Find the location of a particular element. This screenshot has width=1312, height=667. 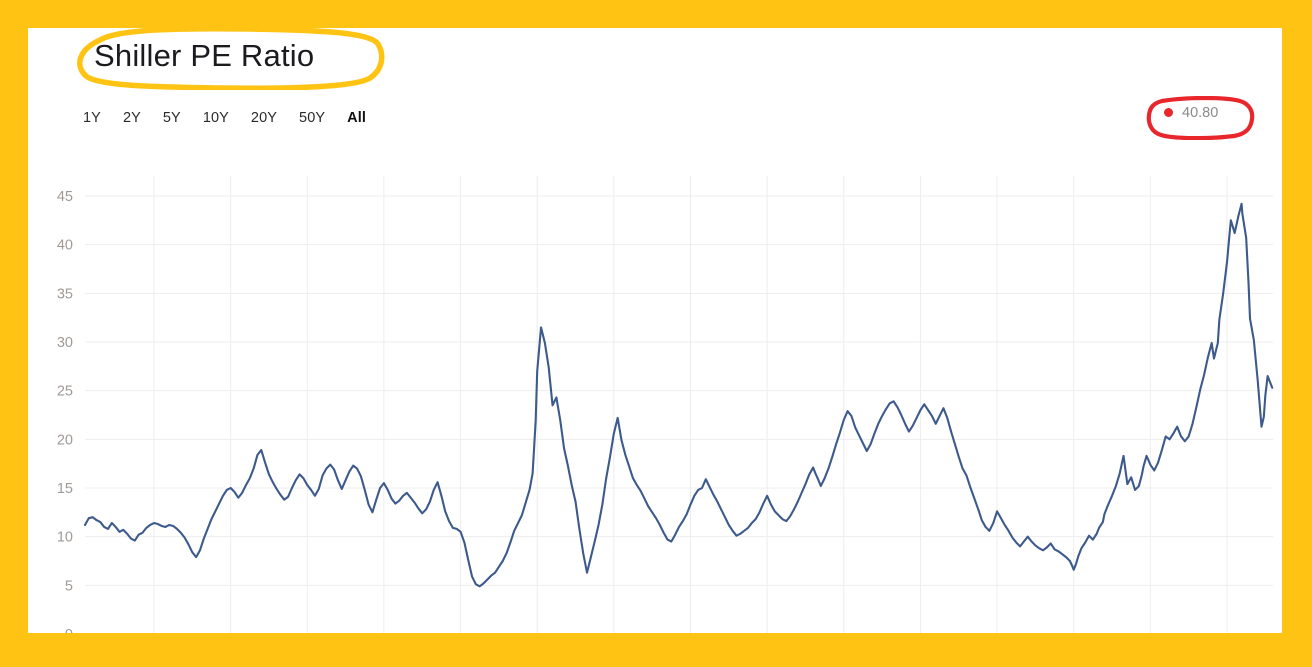

y-axis-tick-label: 5 is located at coordinates (69, 586).